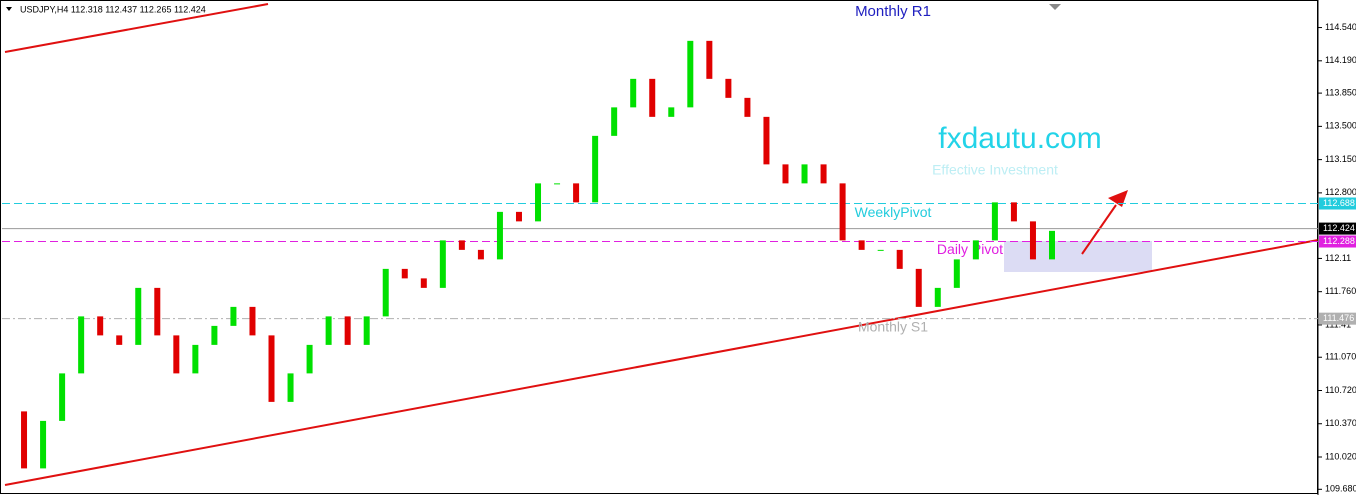 The image size is (1356, 495). I want to click on y-tick-label: 113.850, so click(1340, 92).